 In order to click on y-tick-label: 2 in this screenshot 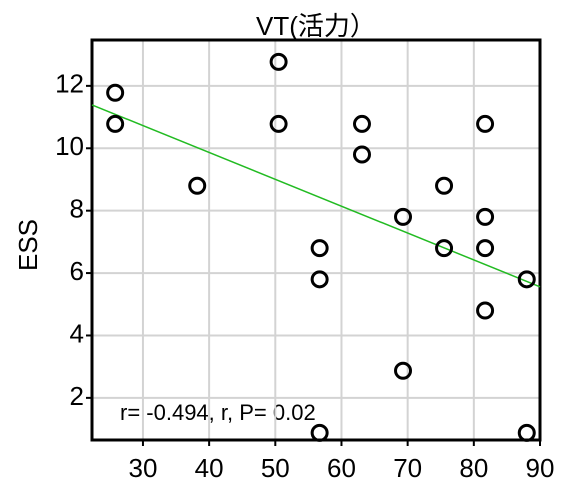, I will do `click(77, 396)`.